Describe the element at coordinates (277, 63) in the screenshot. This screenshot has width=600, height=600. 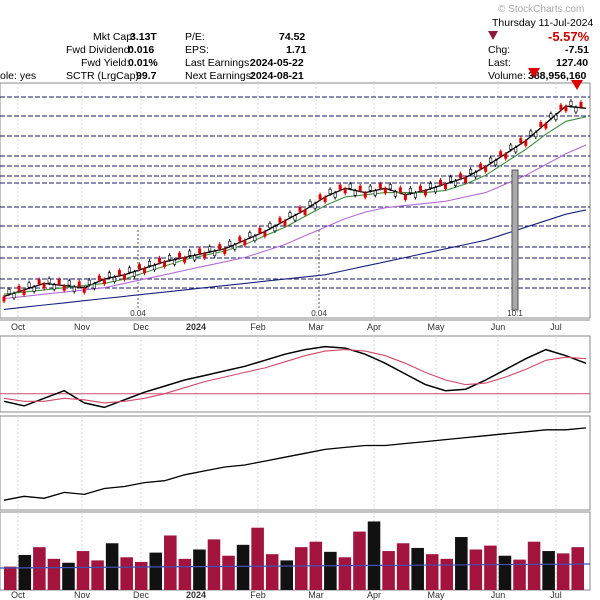
I see `last-earnings-value: 2024-05-22` at that location.